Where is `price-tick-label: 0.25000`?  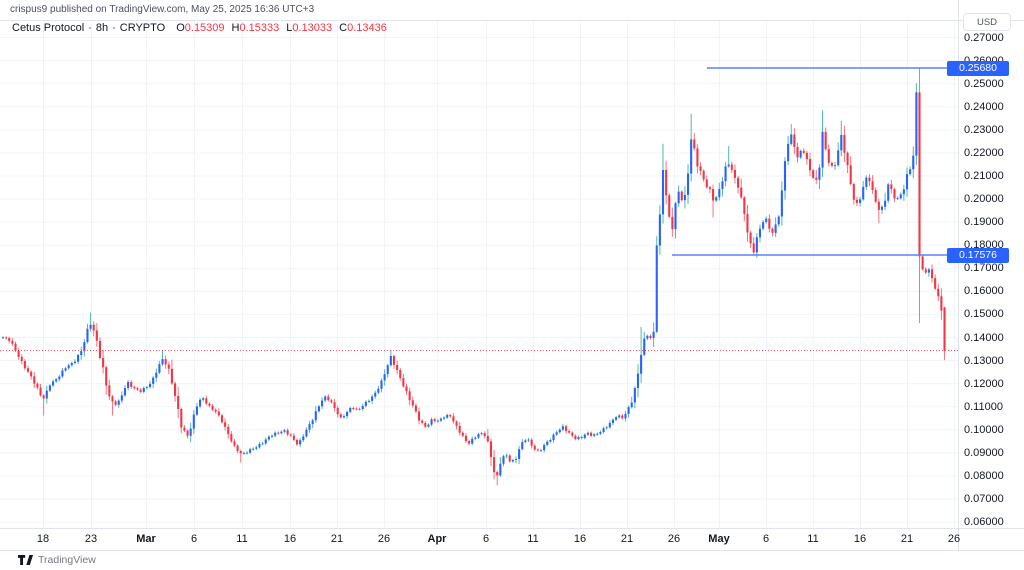
price-tick-label: 0.25000 is located at coordinates (984, 83).